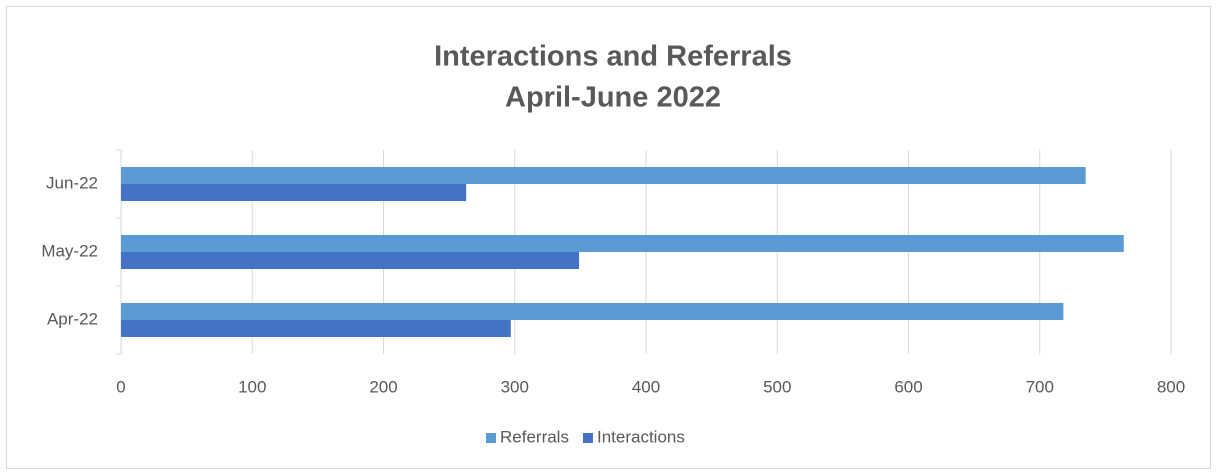 The image size is (1217, 476). Describe the element at coordinates (777, 386) in the screenshot. I see `x-tick-label: 500` at that location.